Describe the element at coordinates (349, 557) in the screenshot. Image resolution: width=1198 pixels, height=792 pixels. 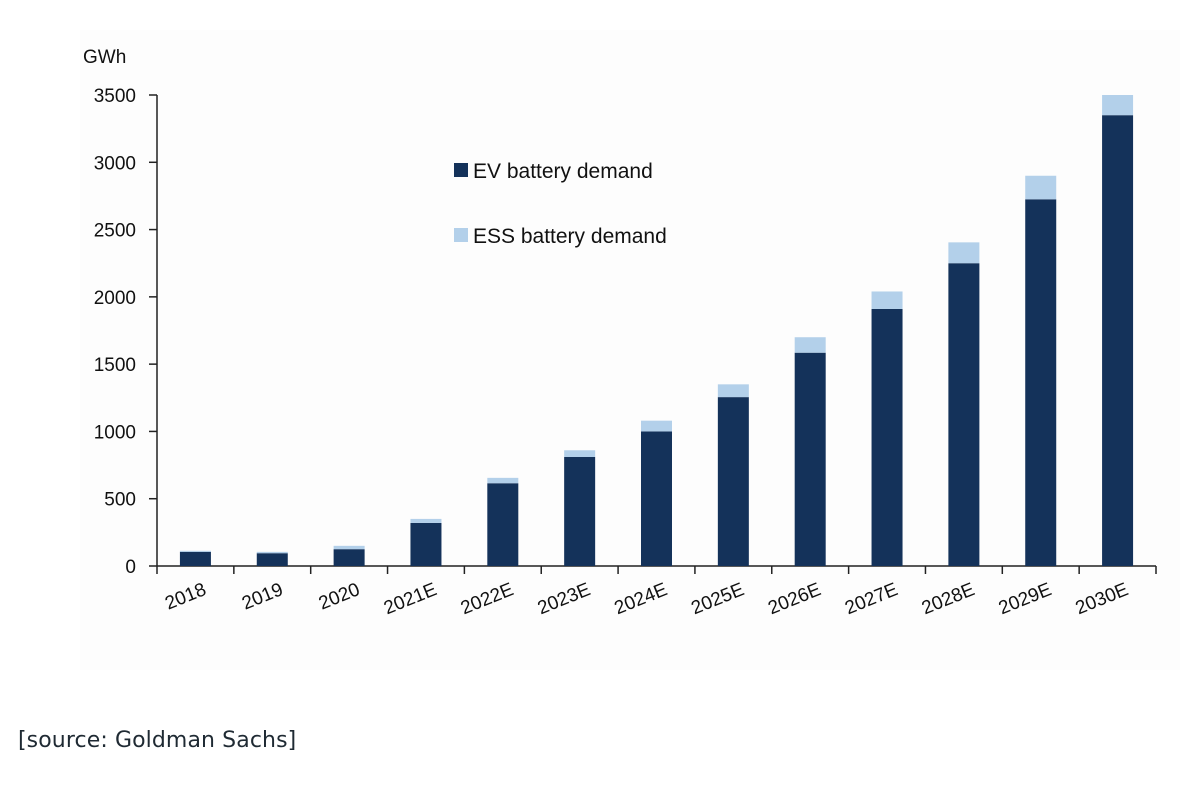
I see `bar-ev-2020` at that location.